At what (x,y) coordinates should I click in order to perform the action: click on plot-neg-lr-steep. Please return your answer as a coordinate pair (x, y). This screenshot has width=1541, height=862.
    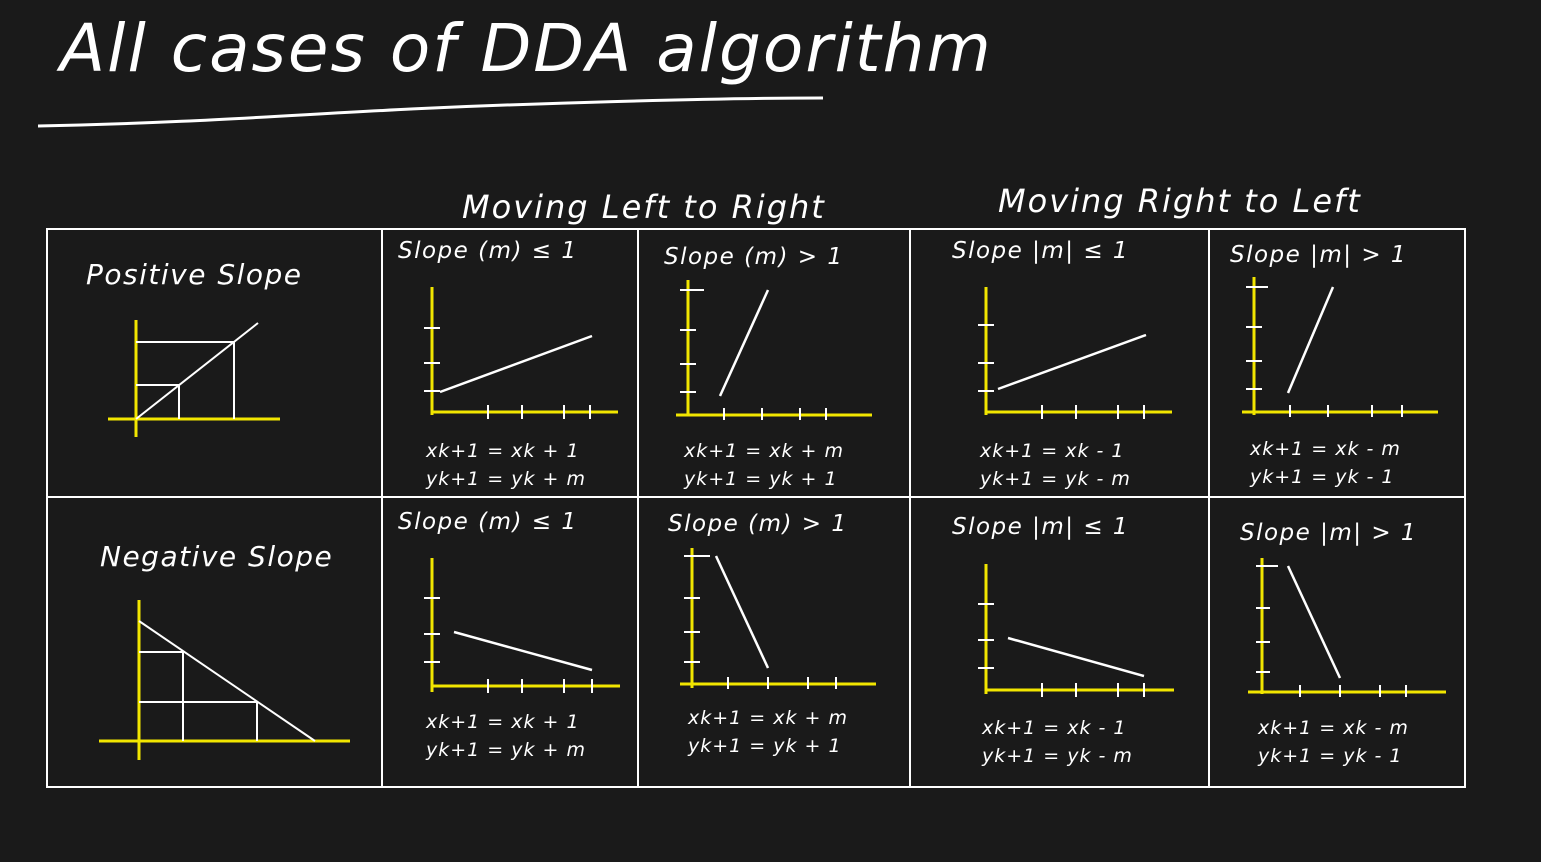
    Looking at the image, I should click on (778, 618).